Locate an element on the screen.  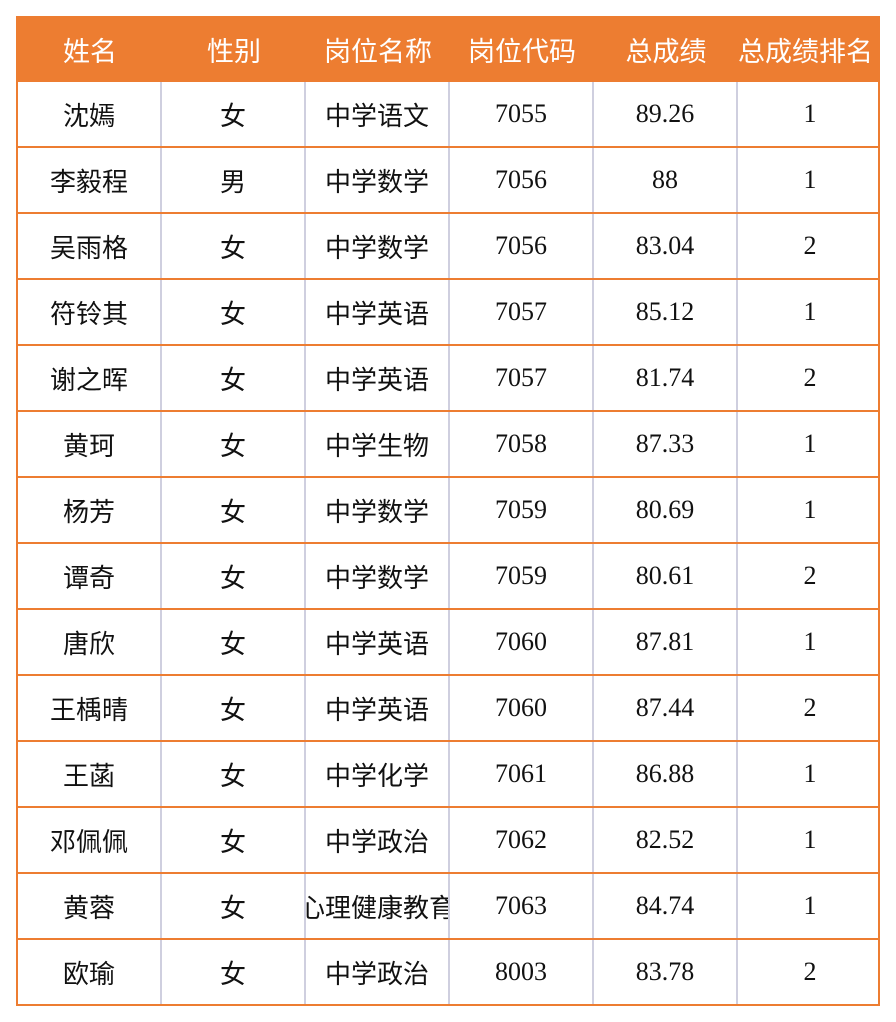
table-row: 唐欣 女 中学英语 7060 87.81 1 is located at coordinates (448, 643).